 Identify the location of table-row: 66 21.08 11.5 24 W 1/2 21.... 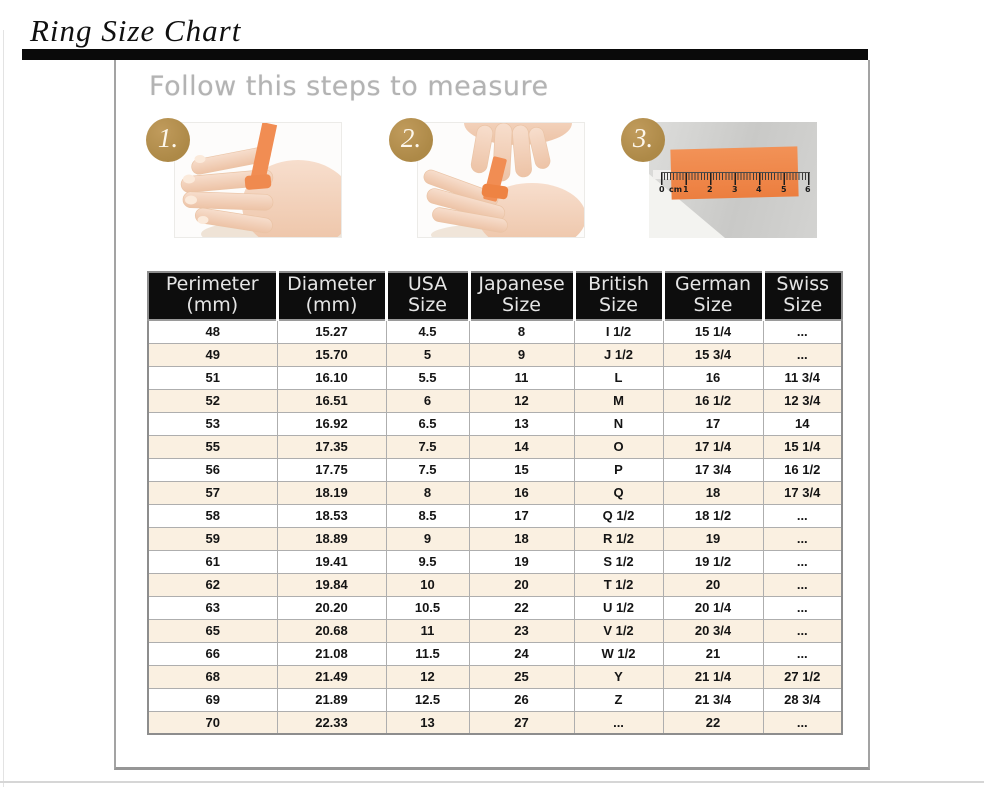
(495, 653).